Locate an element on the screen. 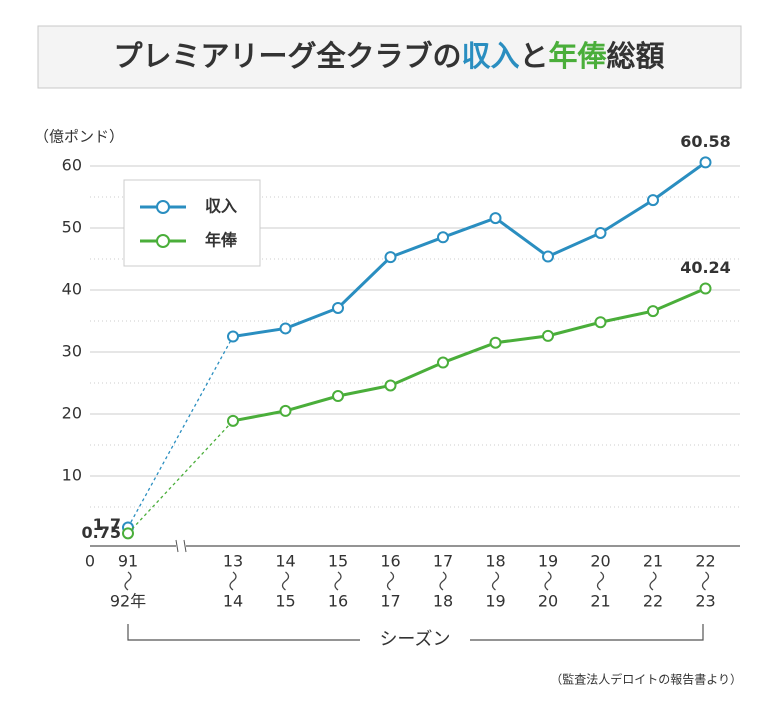 This screenshot has height=702, width=778. value-label: 60.58 is located at coordinates (705, 141).